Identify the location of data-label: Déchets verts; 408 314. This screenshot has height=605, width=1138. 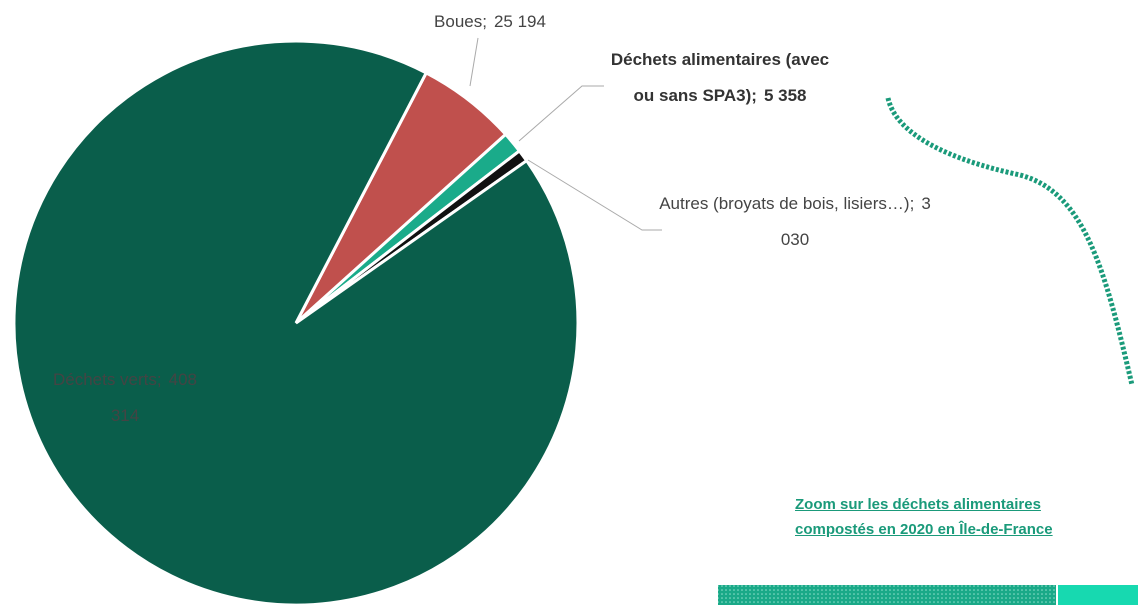
(125, 398).